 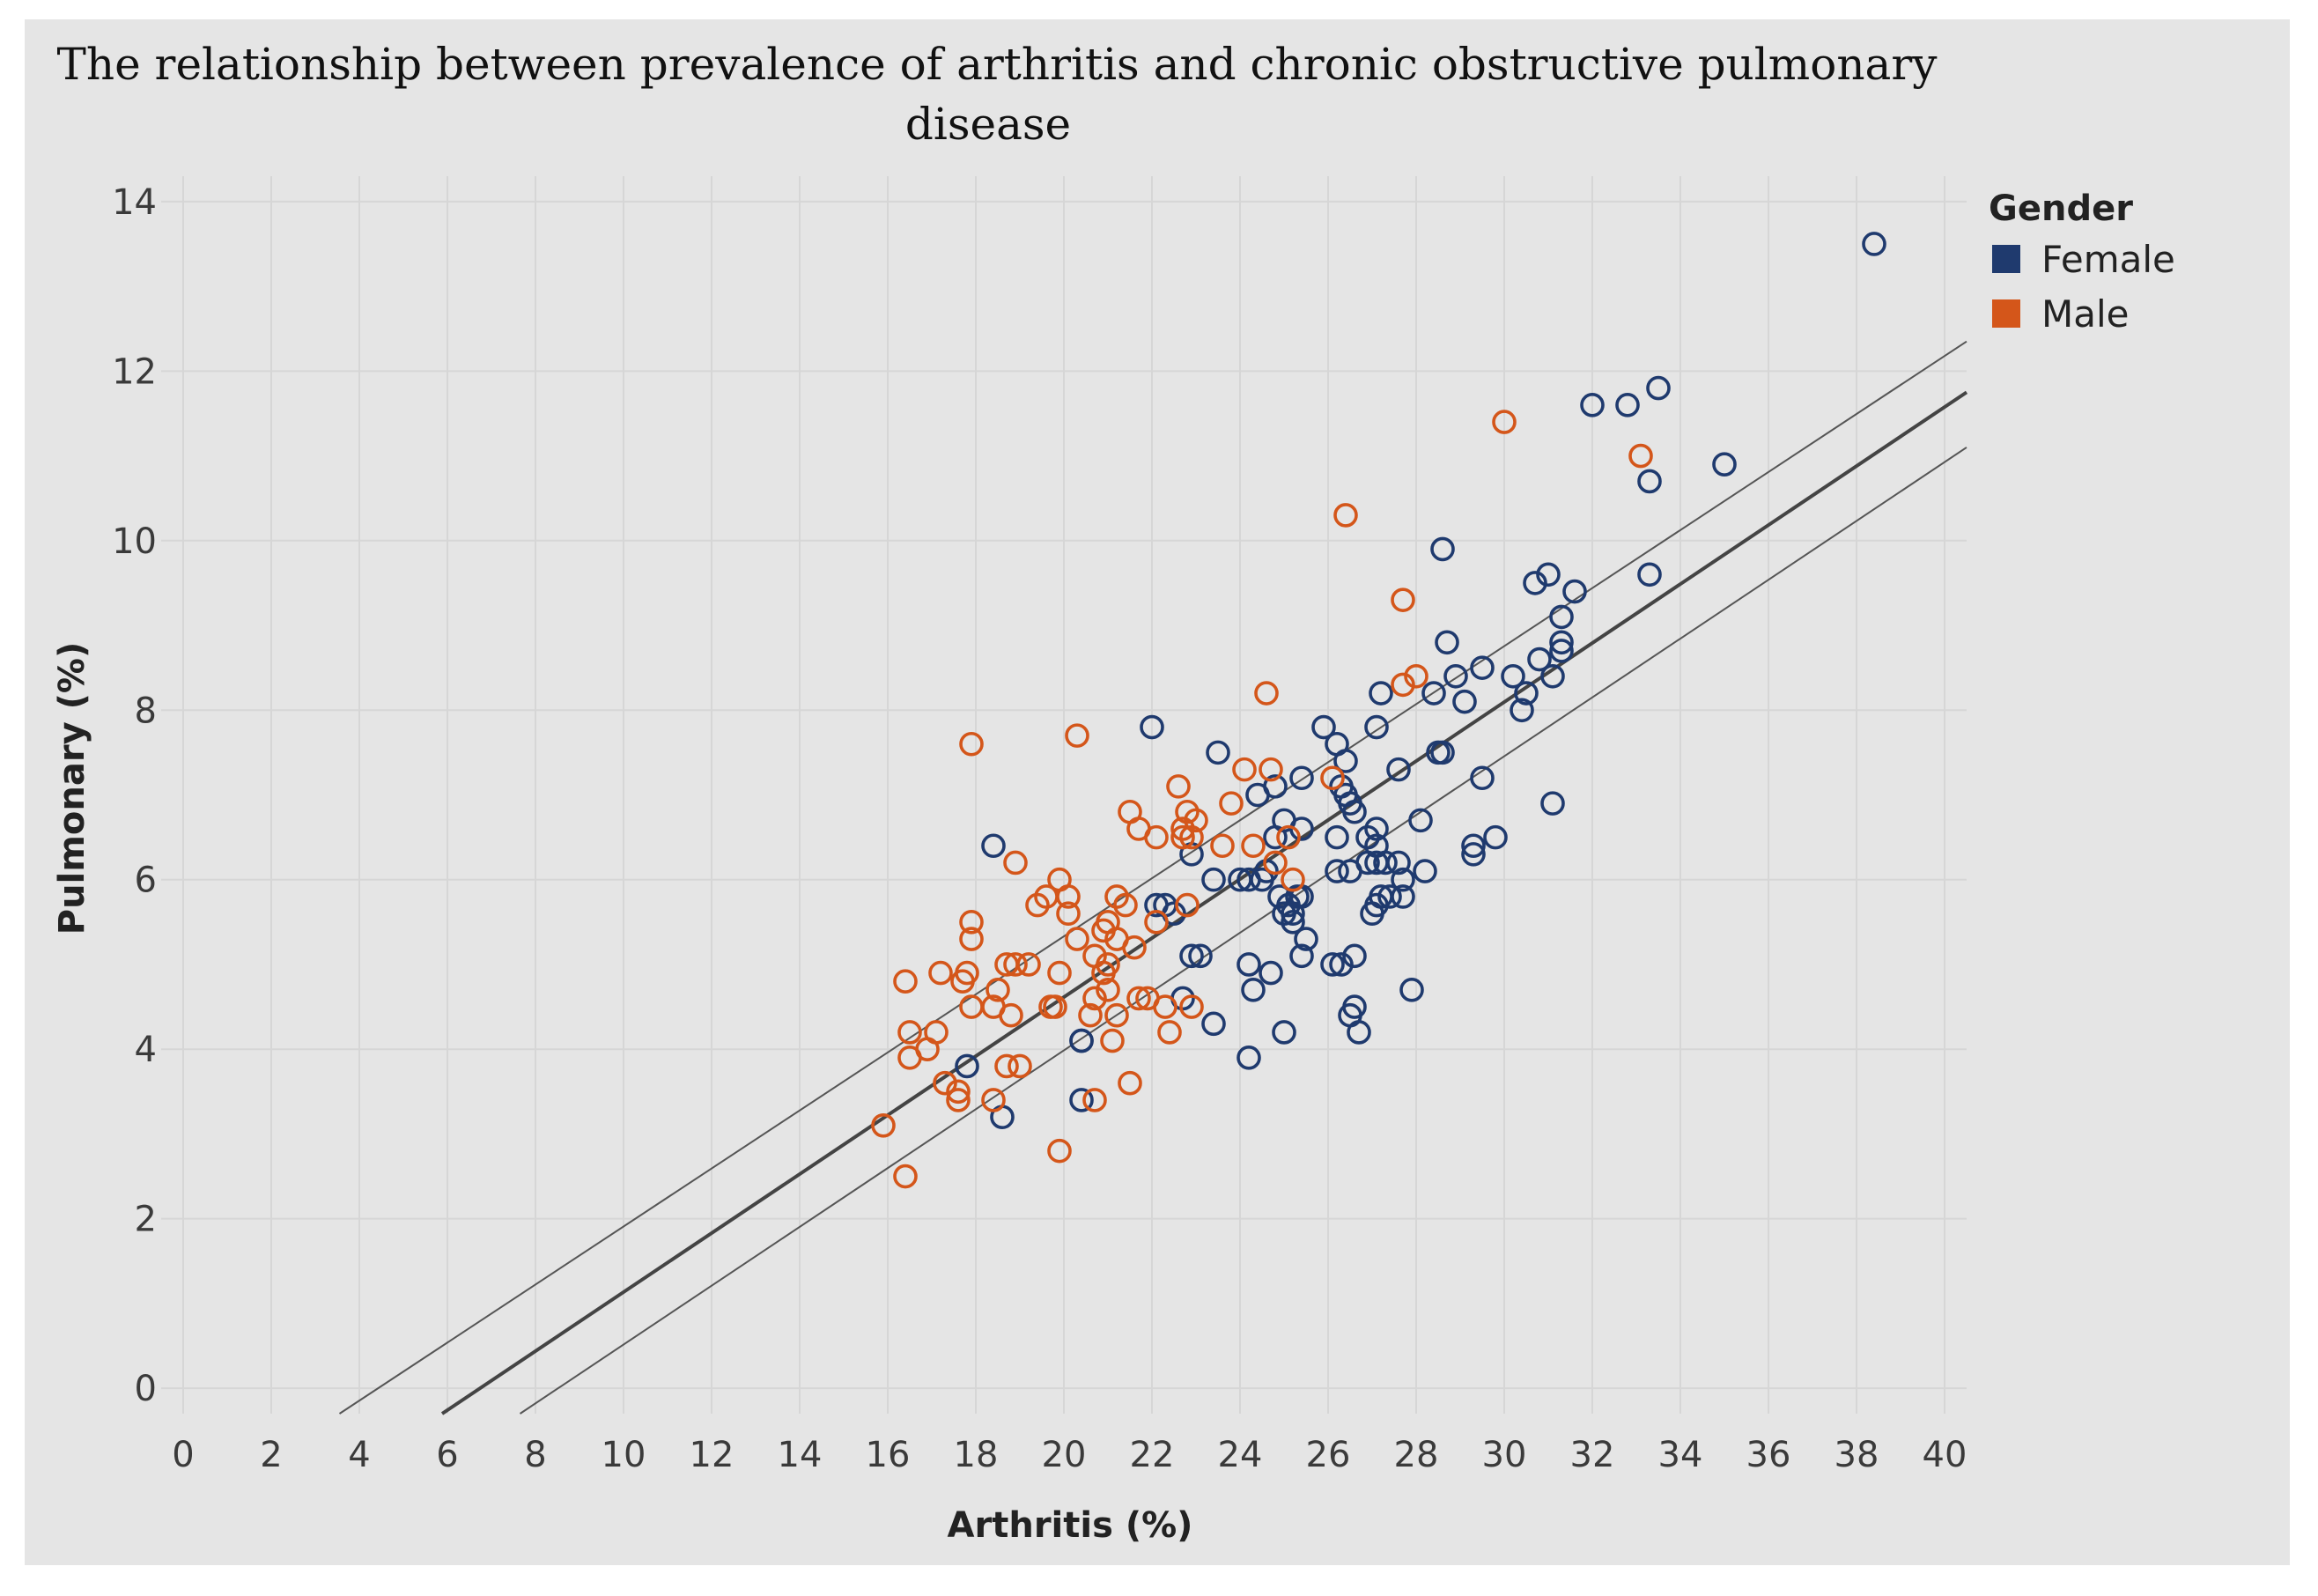 I want to click on x-tick-label: 16, so click(x=888, y=1455).